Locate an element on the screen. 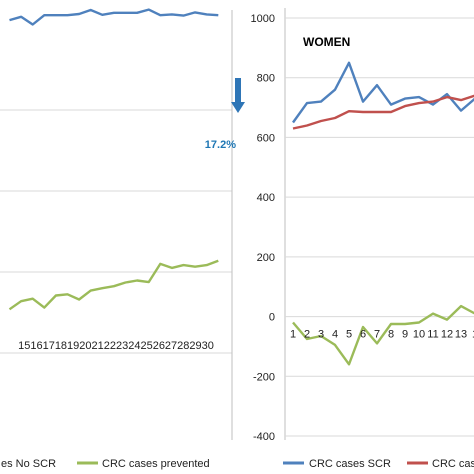 The height and width of the screenshot is (474, 474). x-tick-label: 8 is located at coordinates (391, 335).